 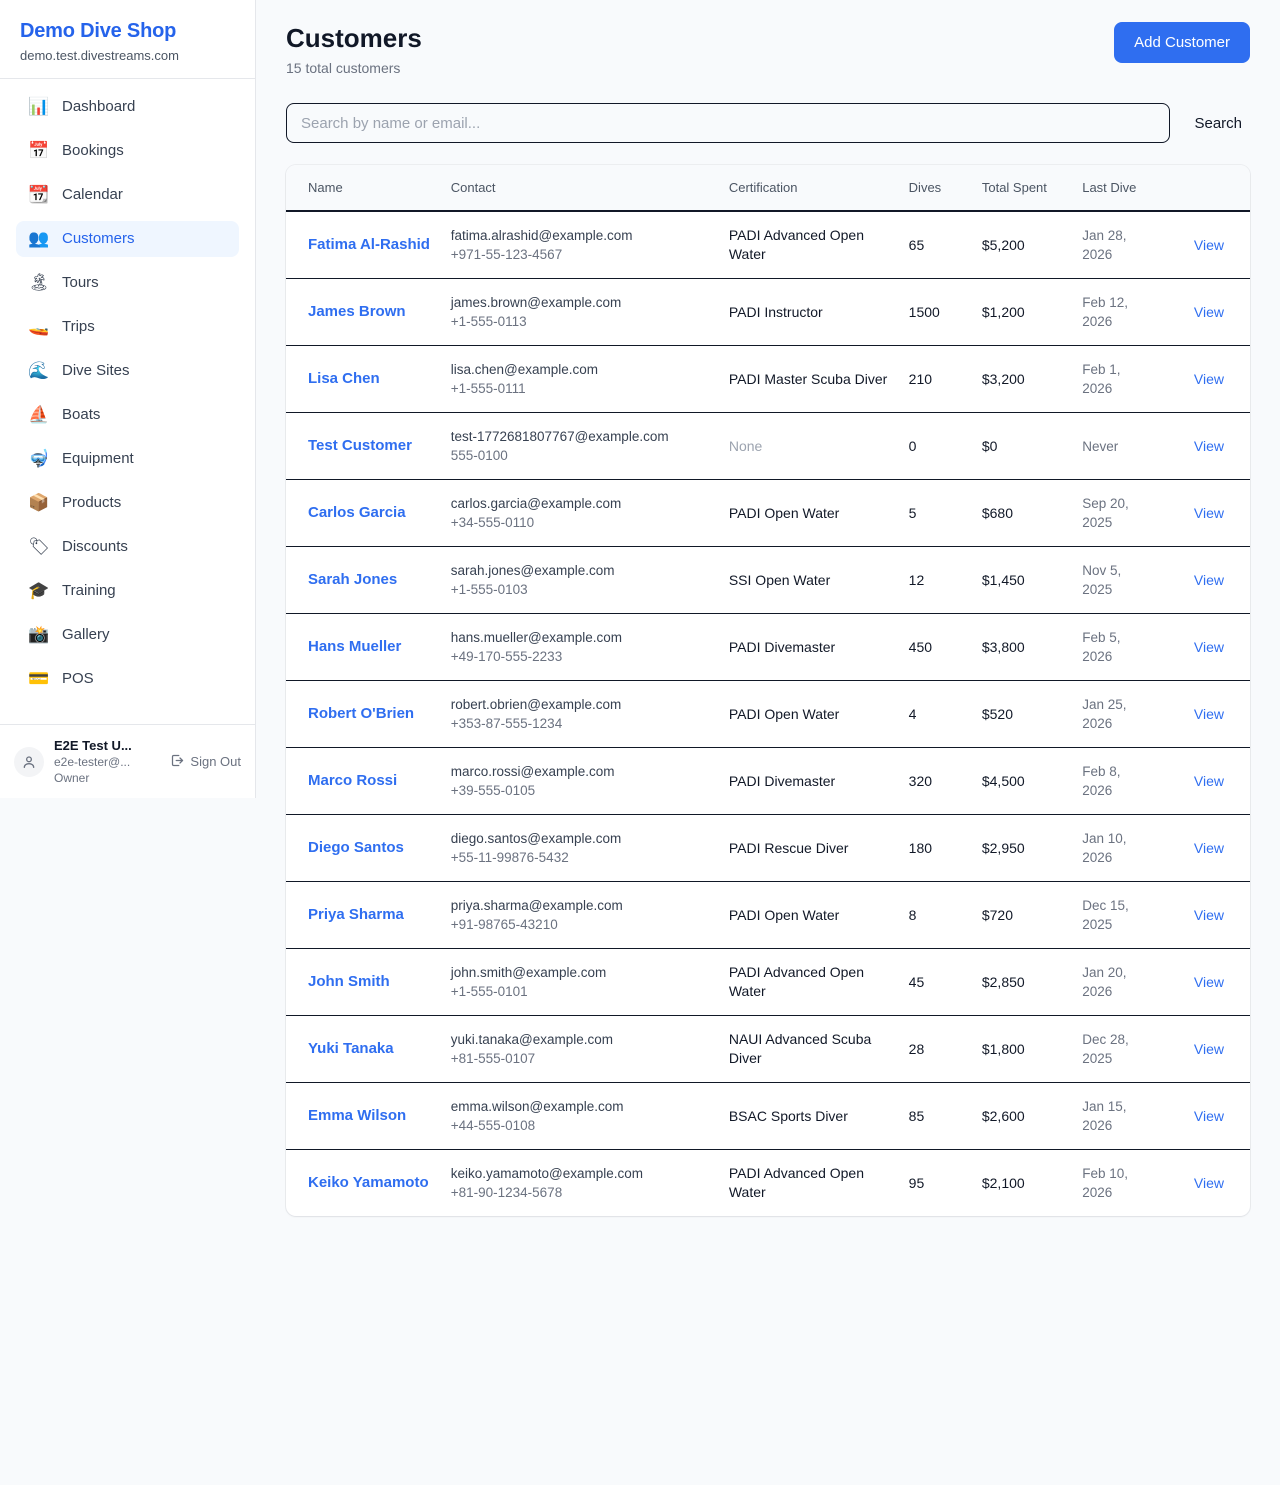 I want to click on certification-value: PADI Divemaster, so click(x=782, y=646).